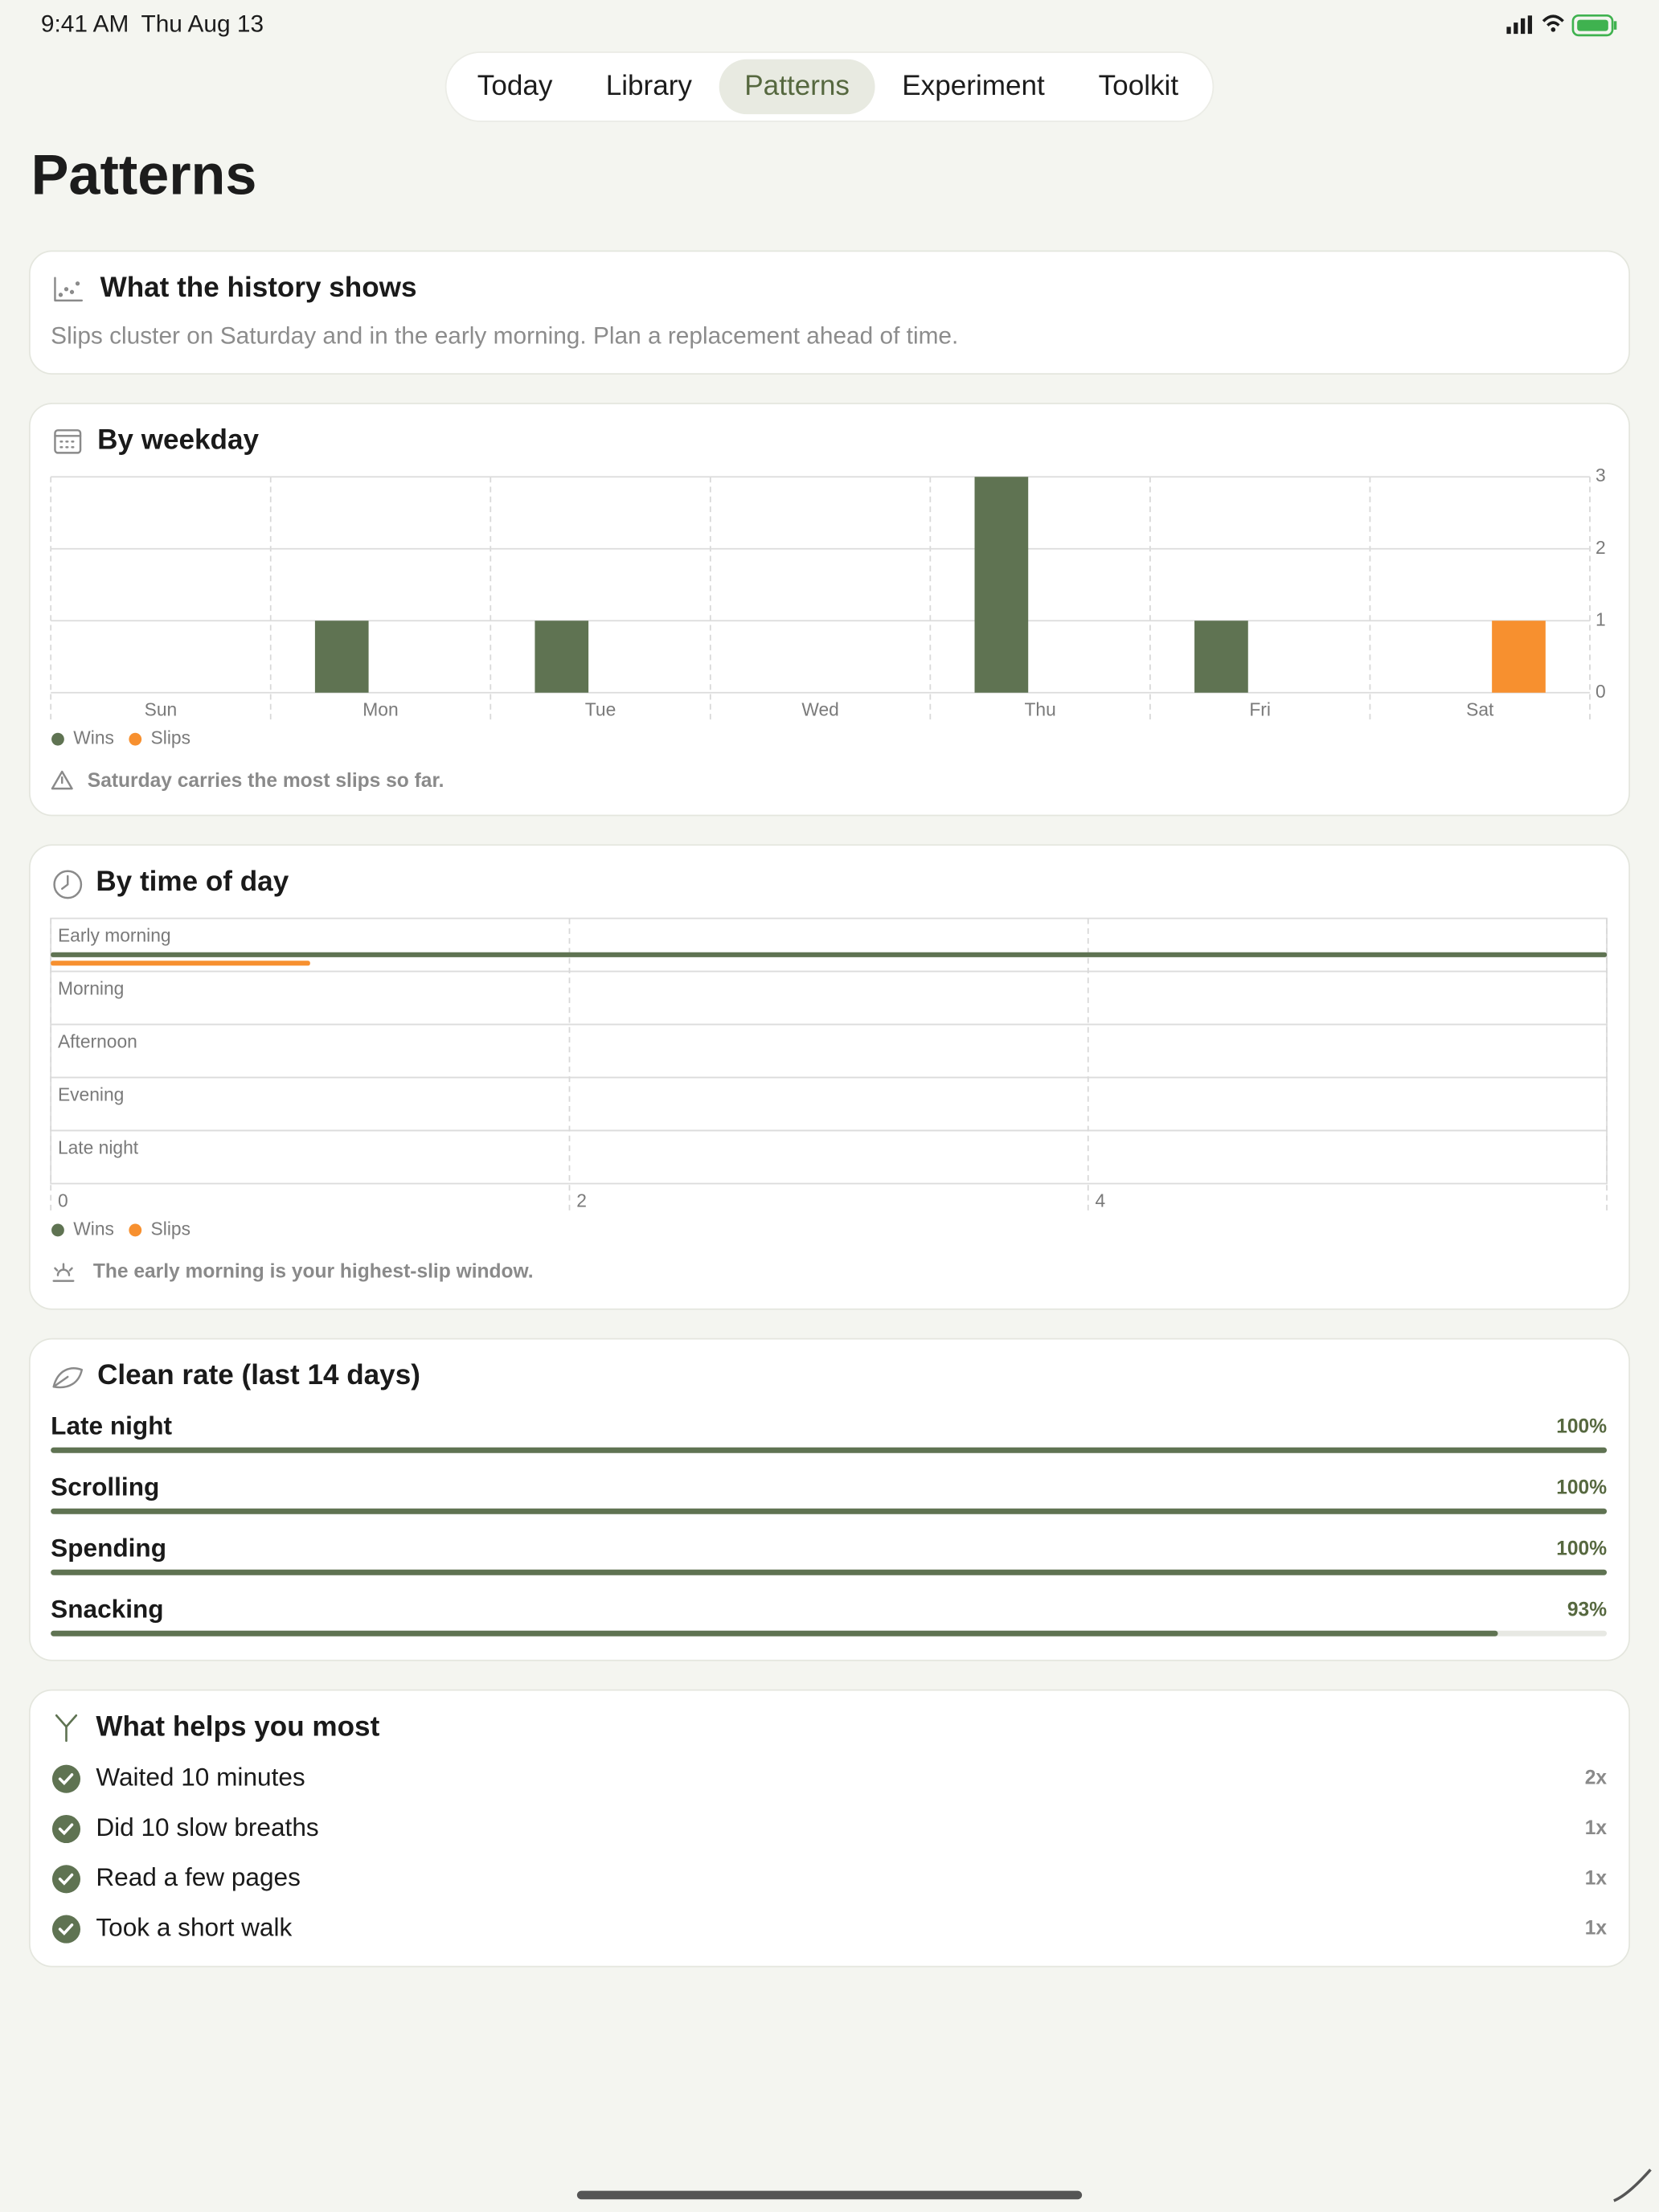 Image resolution: width=1659 pixels, height=2212 pixels. I want to click on tabs: Today Library Patterns Experiment Toolkit, so click(828, 87).